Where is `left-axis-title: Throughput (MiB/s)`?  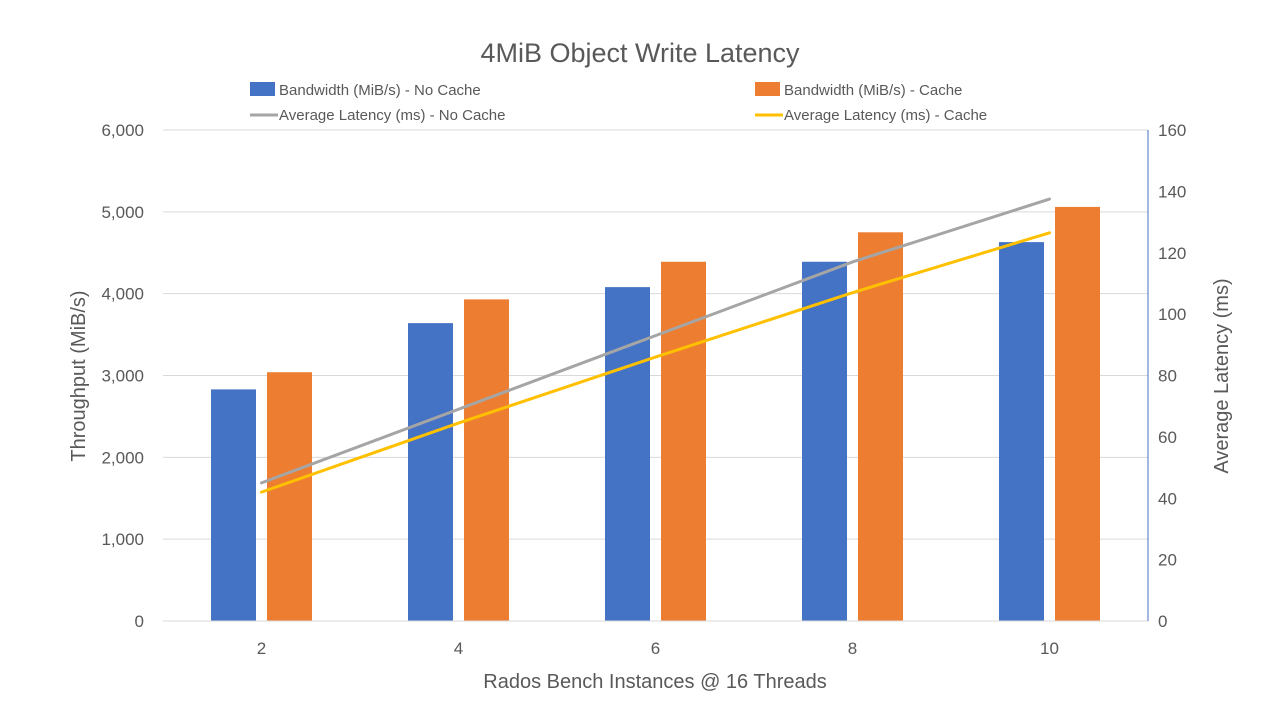
left-axis-title: Throughput (MiB/s) is located at coordinates (79, 375).